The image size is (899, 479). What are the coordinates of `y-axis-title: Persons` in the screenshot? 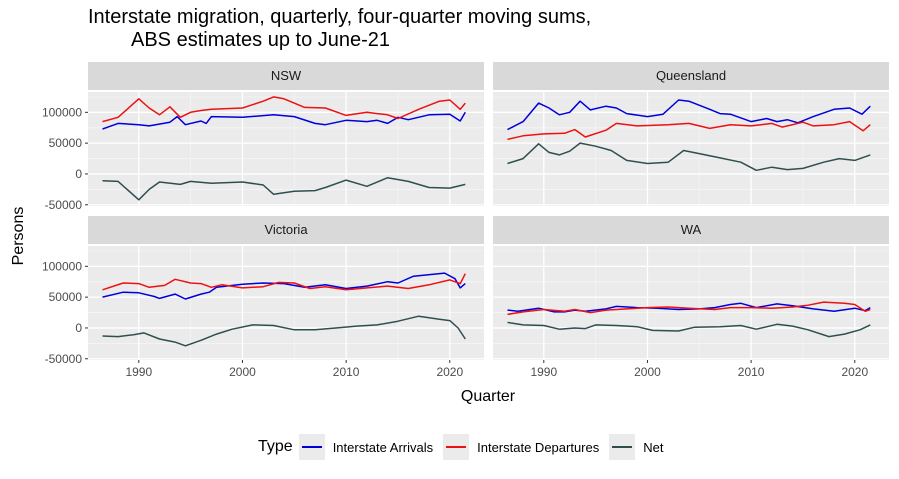 It's located at (18, 236).